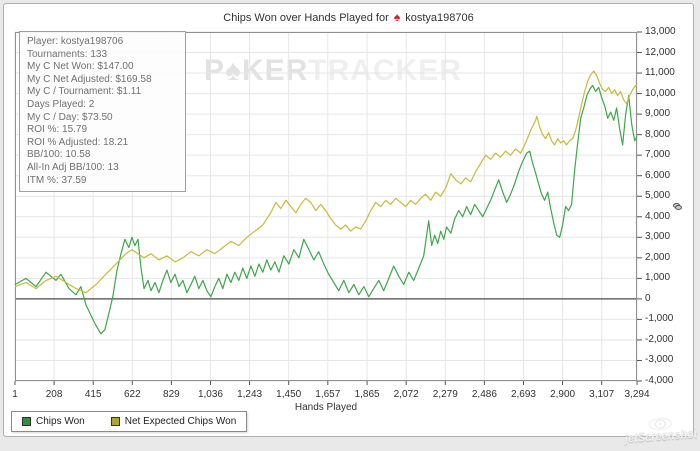 The width and height of the screenshot is (700, 451). What do you see at coordinates (250, 394) in the screenshot?
I see `x-tick-label: 1,243` at bounding box center [250, 394].